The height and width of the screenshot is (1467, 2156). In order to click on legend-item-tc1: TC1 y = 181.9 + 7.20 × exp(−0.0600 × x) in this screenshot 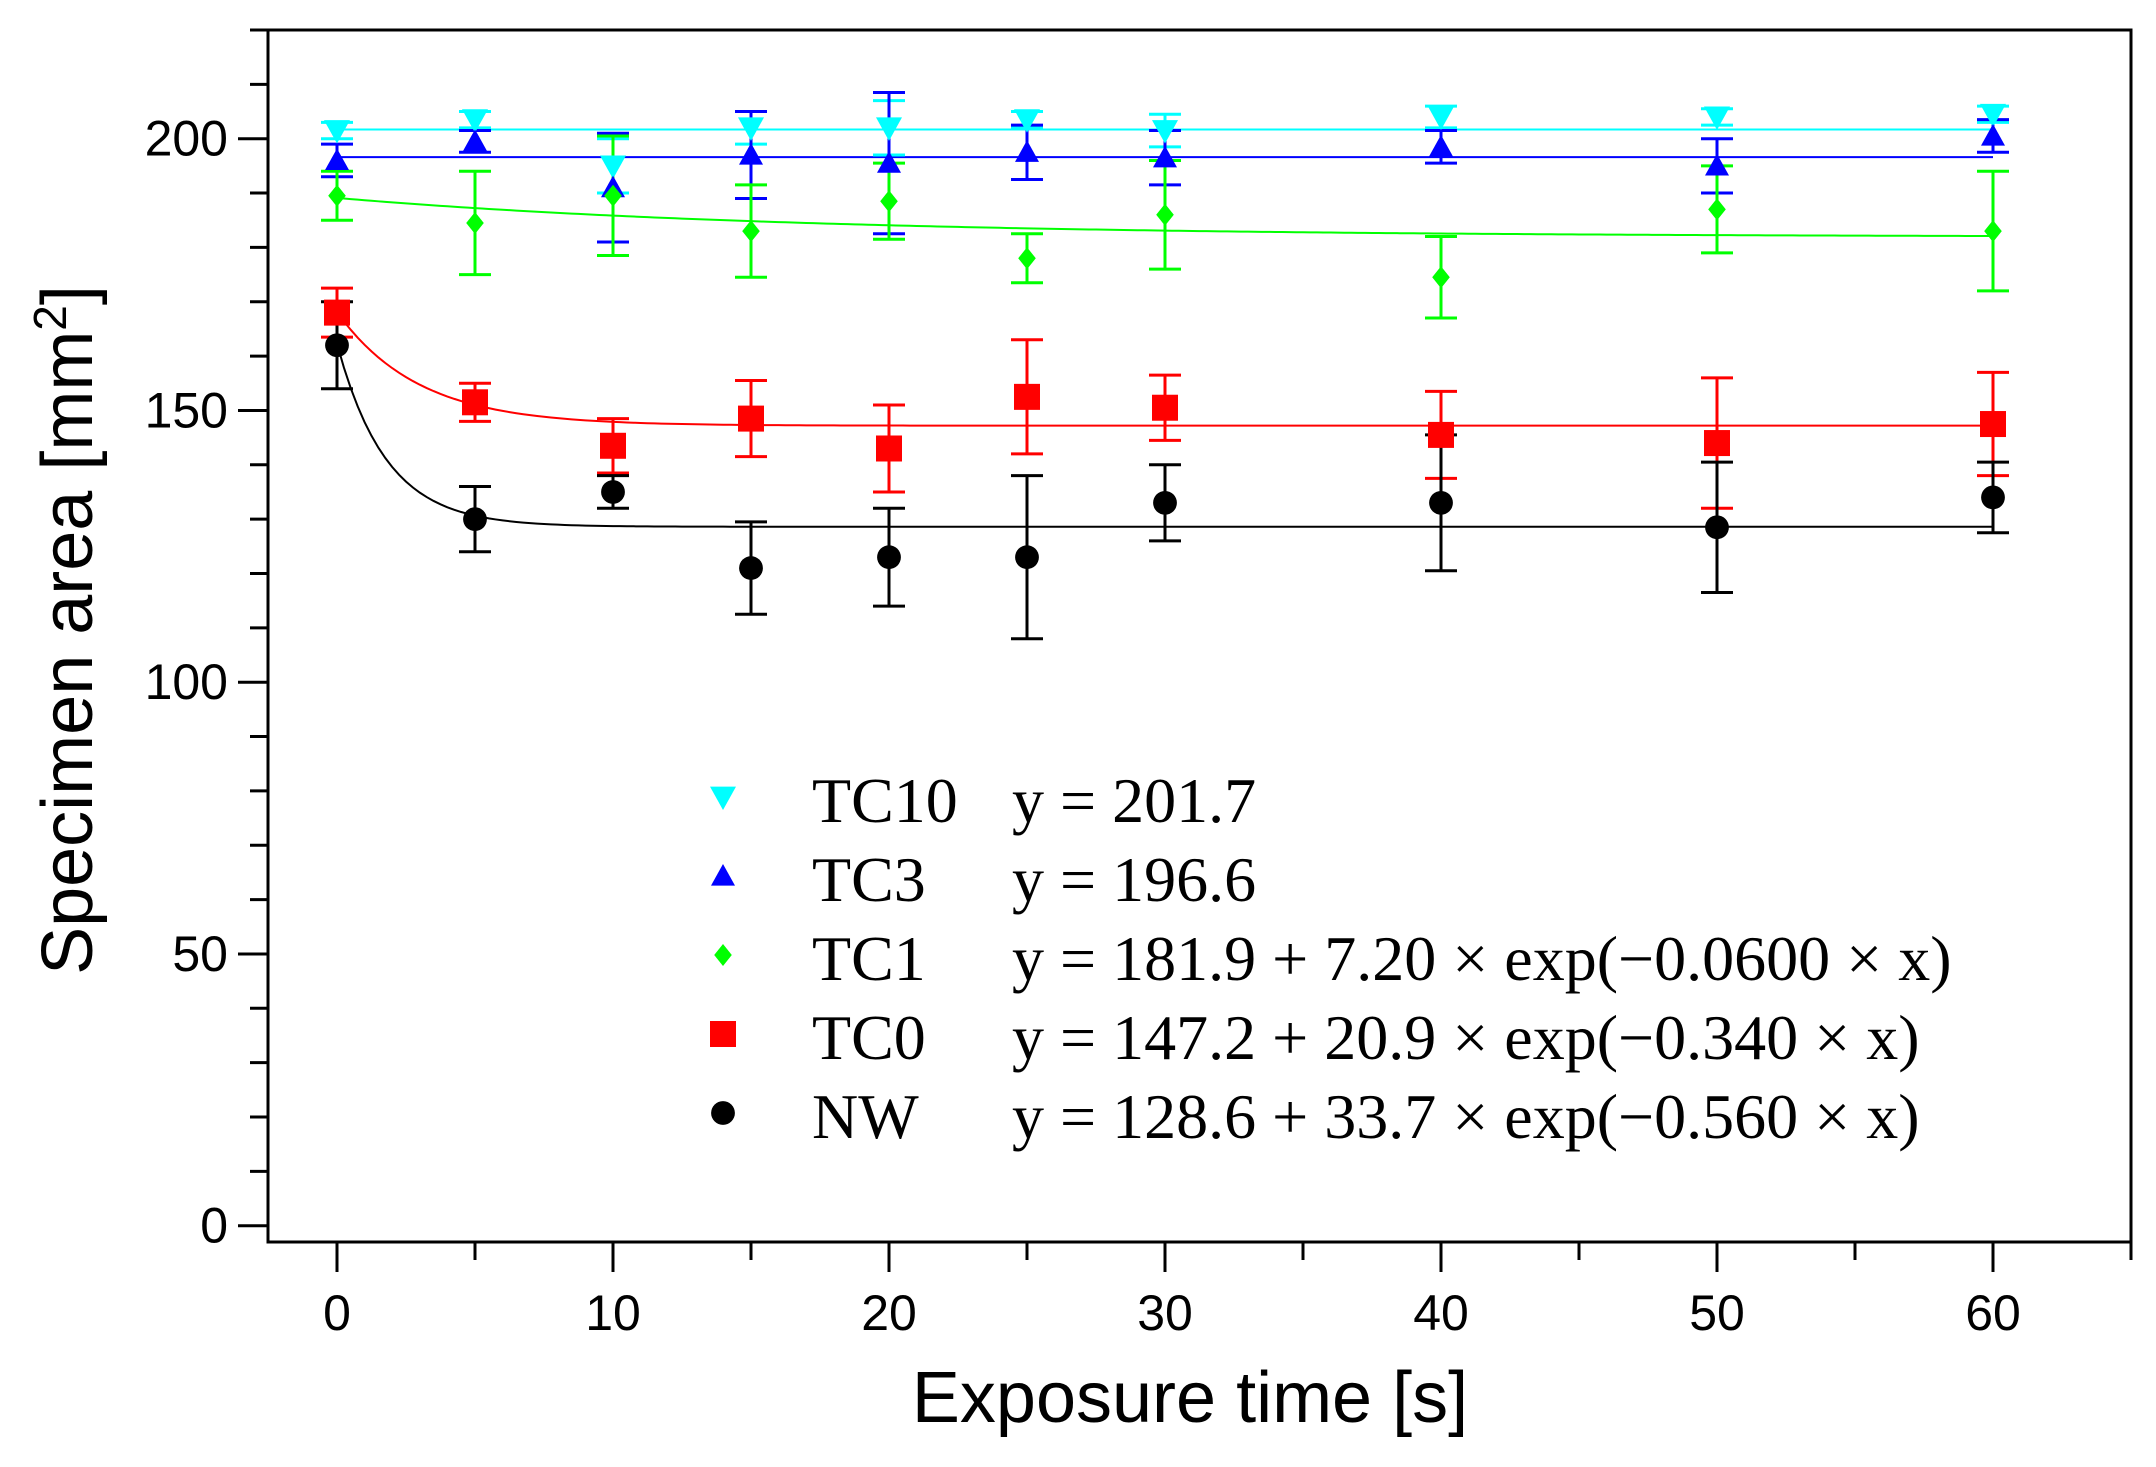, I will do `click(1333, 958)`.